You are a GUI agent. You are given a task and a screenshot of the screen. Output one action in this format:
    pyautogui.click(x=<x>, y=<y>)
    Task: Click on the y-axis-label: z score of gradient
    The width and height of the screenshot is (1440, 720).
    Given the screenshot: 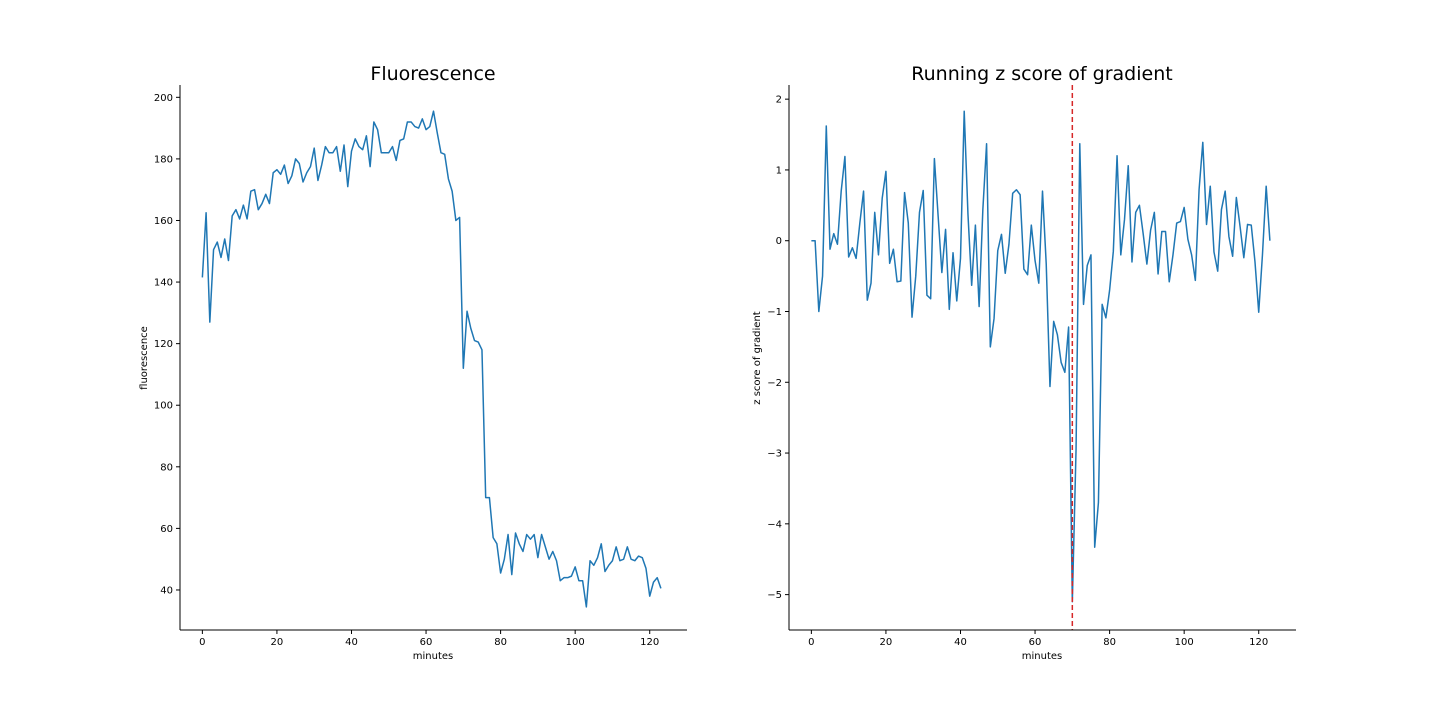 What is the action you would take?
    pyautogui.click(x=757, y=357)
    